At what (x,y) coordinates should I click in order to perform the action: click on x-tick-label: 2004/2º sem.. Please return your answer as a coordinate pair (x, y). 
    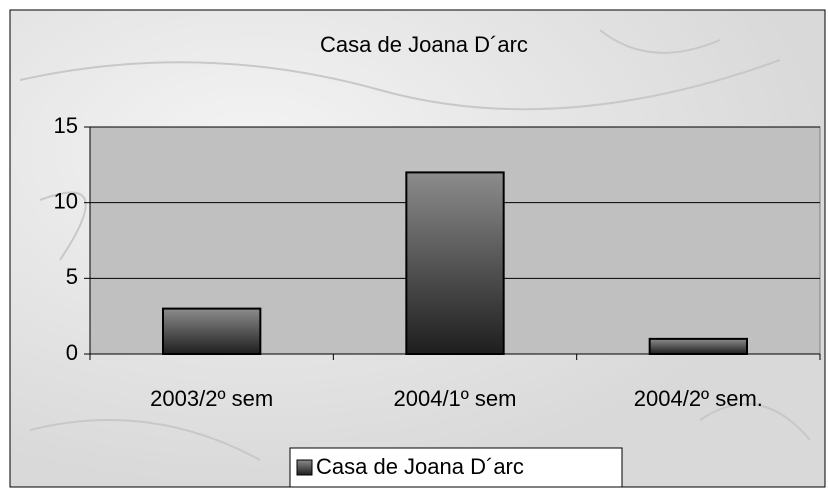
    Looking at the image, I should click on (698, 398).